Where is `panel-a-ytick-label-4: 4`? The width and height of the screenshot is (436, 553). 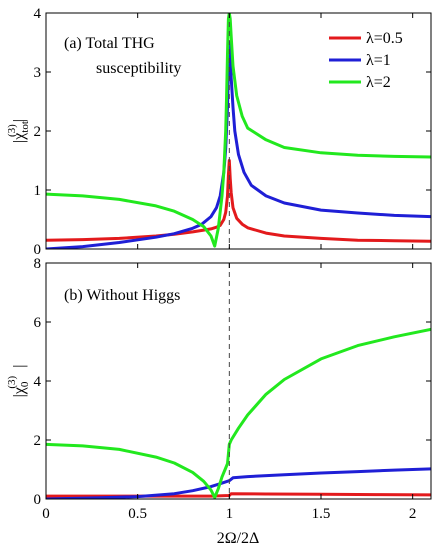
panel-a-ytick-label-4: 4 is located at coordinates (38, 14).